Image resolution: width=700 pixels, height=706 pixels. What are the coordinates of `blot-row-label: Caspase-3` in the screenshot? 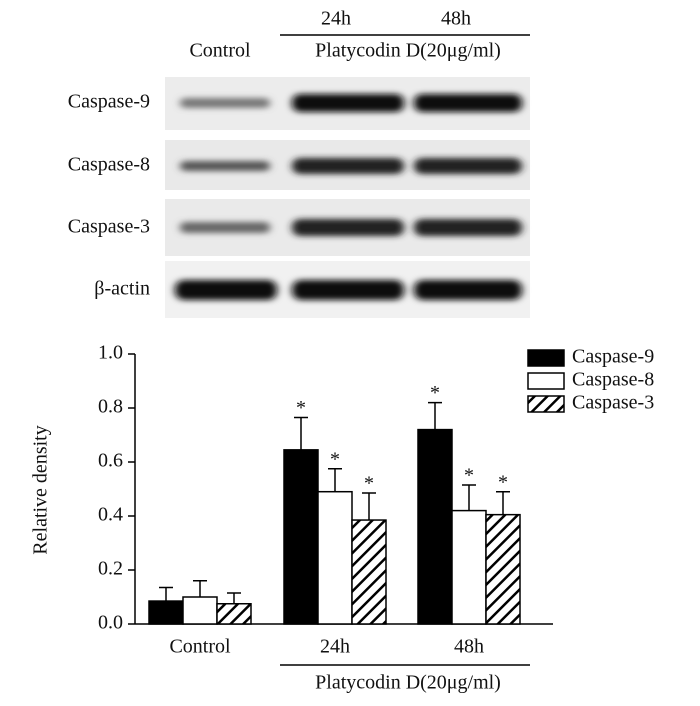 It's located at (109, 227).